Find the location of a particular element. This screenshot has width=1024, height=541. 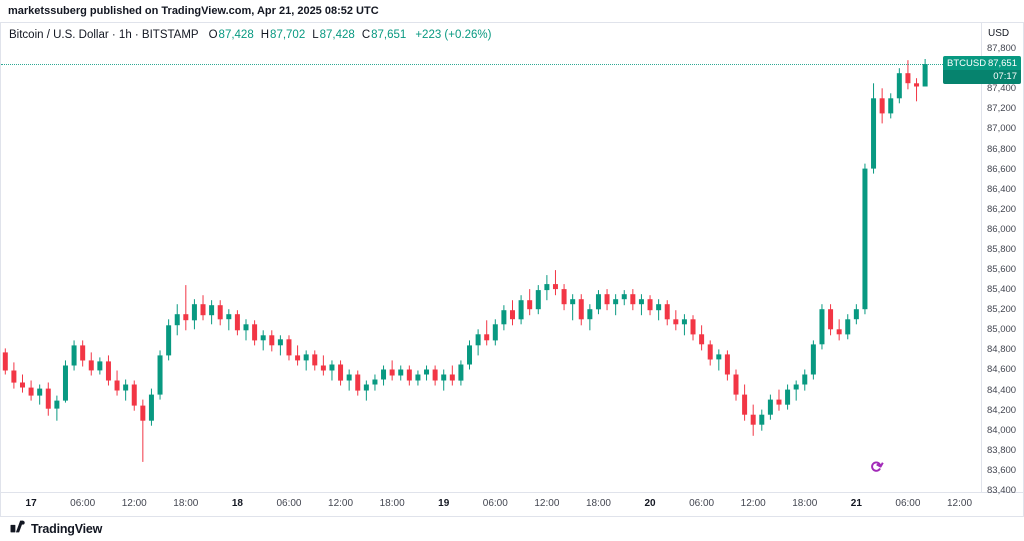

price-axis-label: 85,600 is located at coordinates (1002, 270).